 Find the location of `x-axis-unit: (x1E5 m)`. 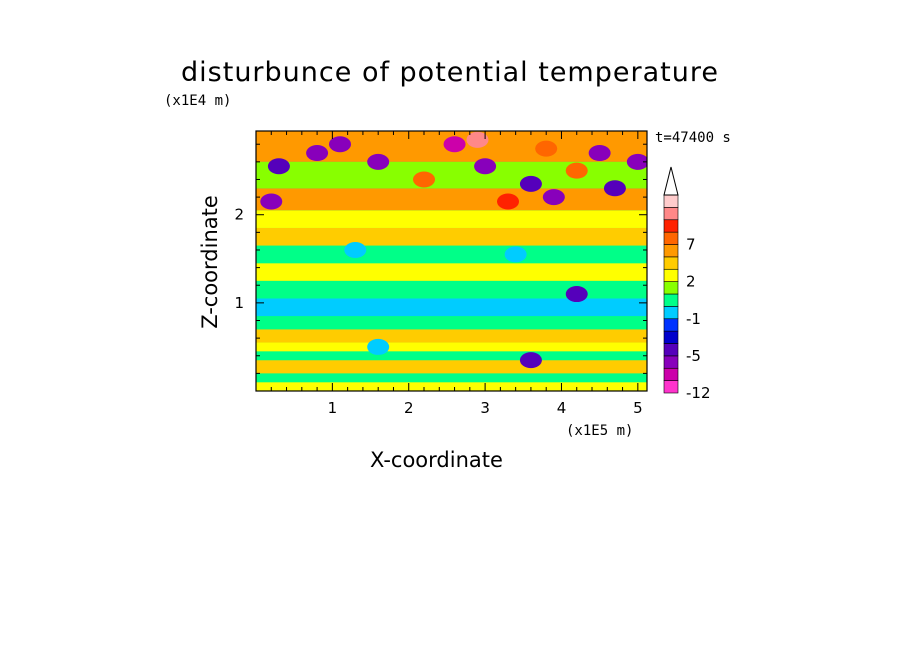

x-axis-unit: (x1E5 m) is located at coordinates (600, 431).